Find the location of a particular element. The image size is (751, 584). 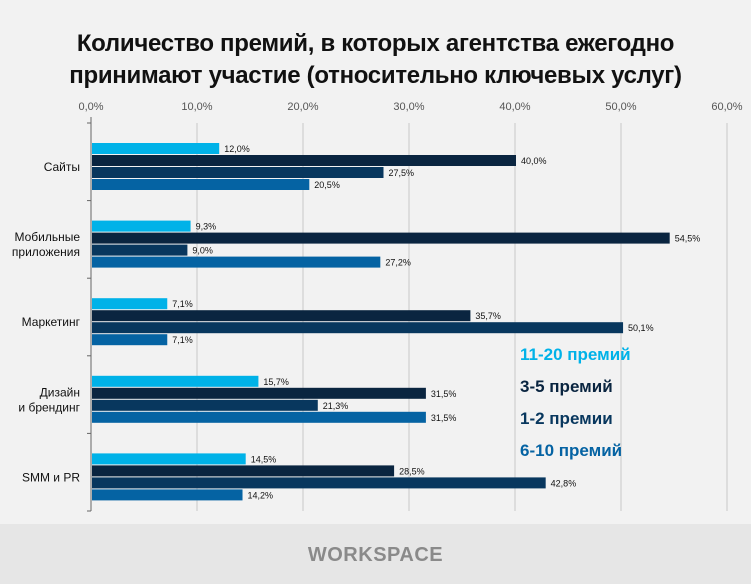

x-tick-label: 30,0% is located at coordinates (408, 107).